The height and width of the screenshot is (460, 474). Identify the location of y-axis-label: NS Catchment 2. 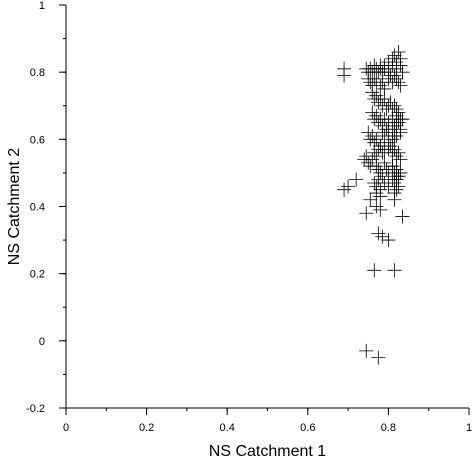
(14, 206).